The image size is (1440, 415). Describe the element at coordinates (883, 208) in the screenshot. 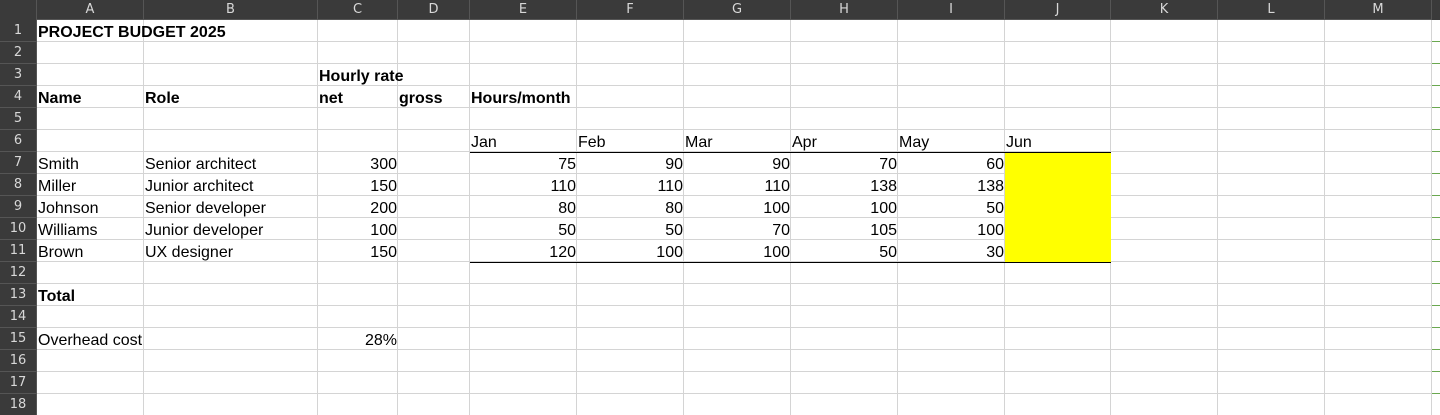

I see `hours-apr: 100` at that location.